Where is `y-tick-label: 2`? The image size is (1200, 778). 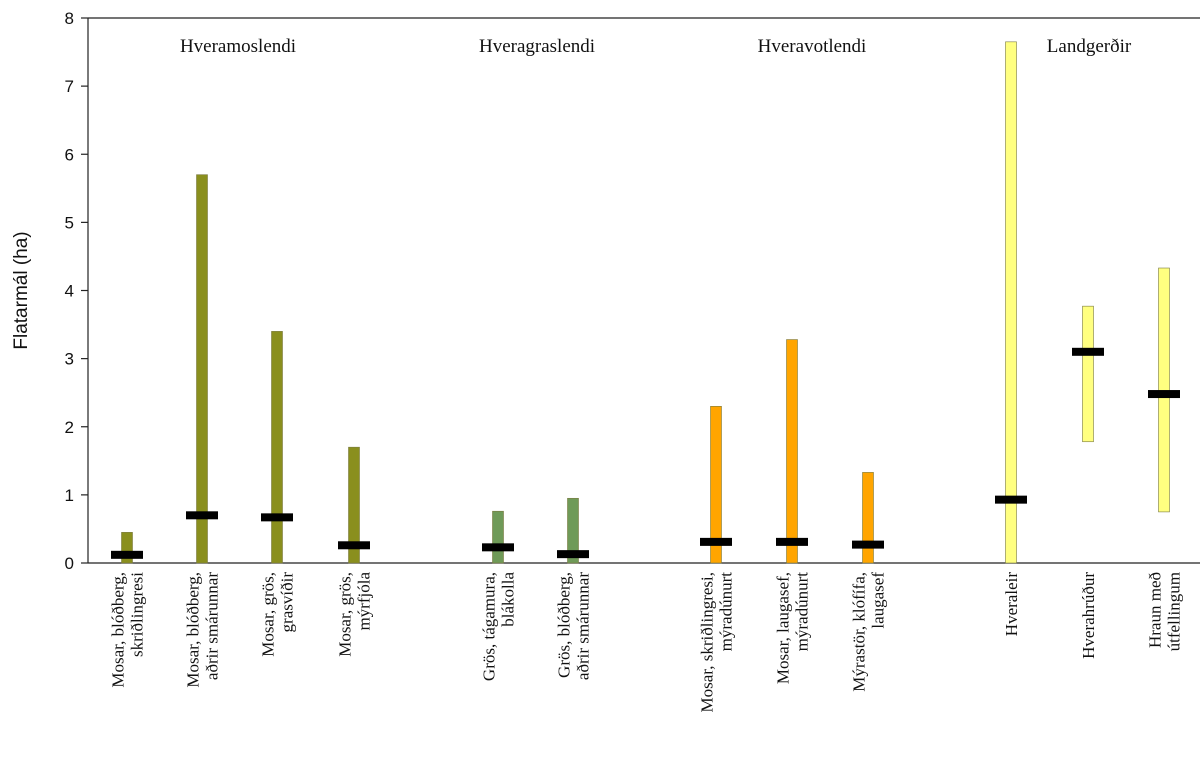 y-tick-label: 2 is located at coordinates (69, 427).